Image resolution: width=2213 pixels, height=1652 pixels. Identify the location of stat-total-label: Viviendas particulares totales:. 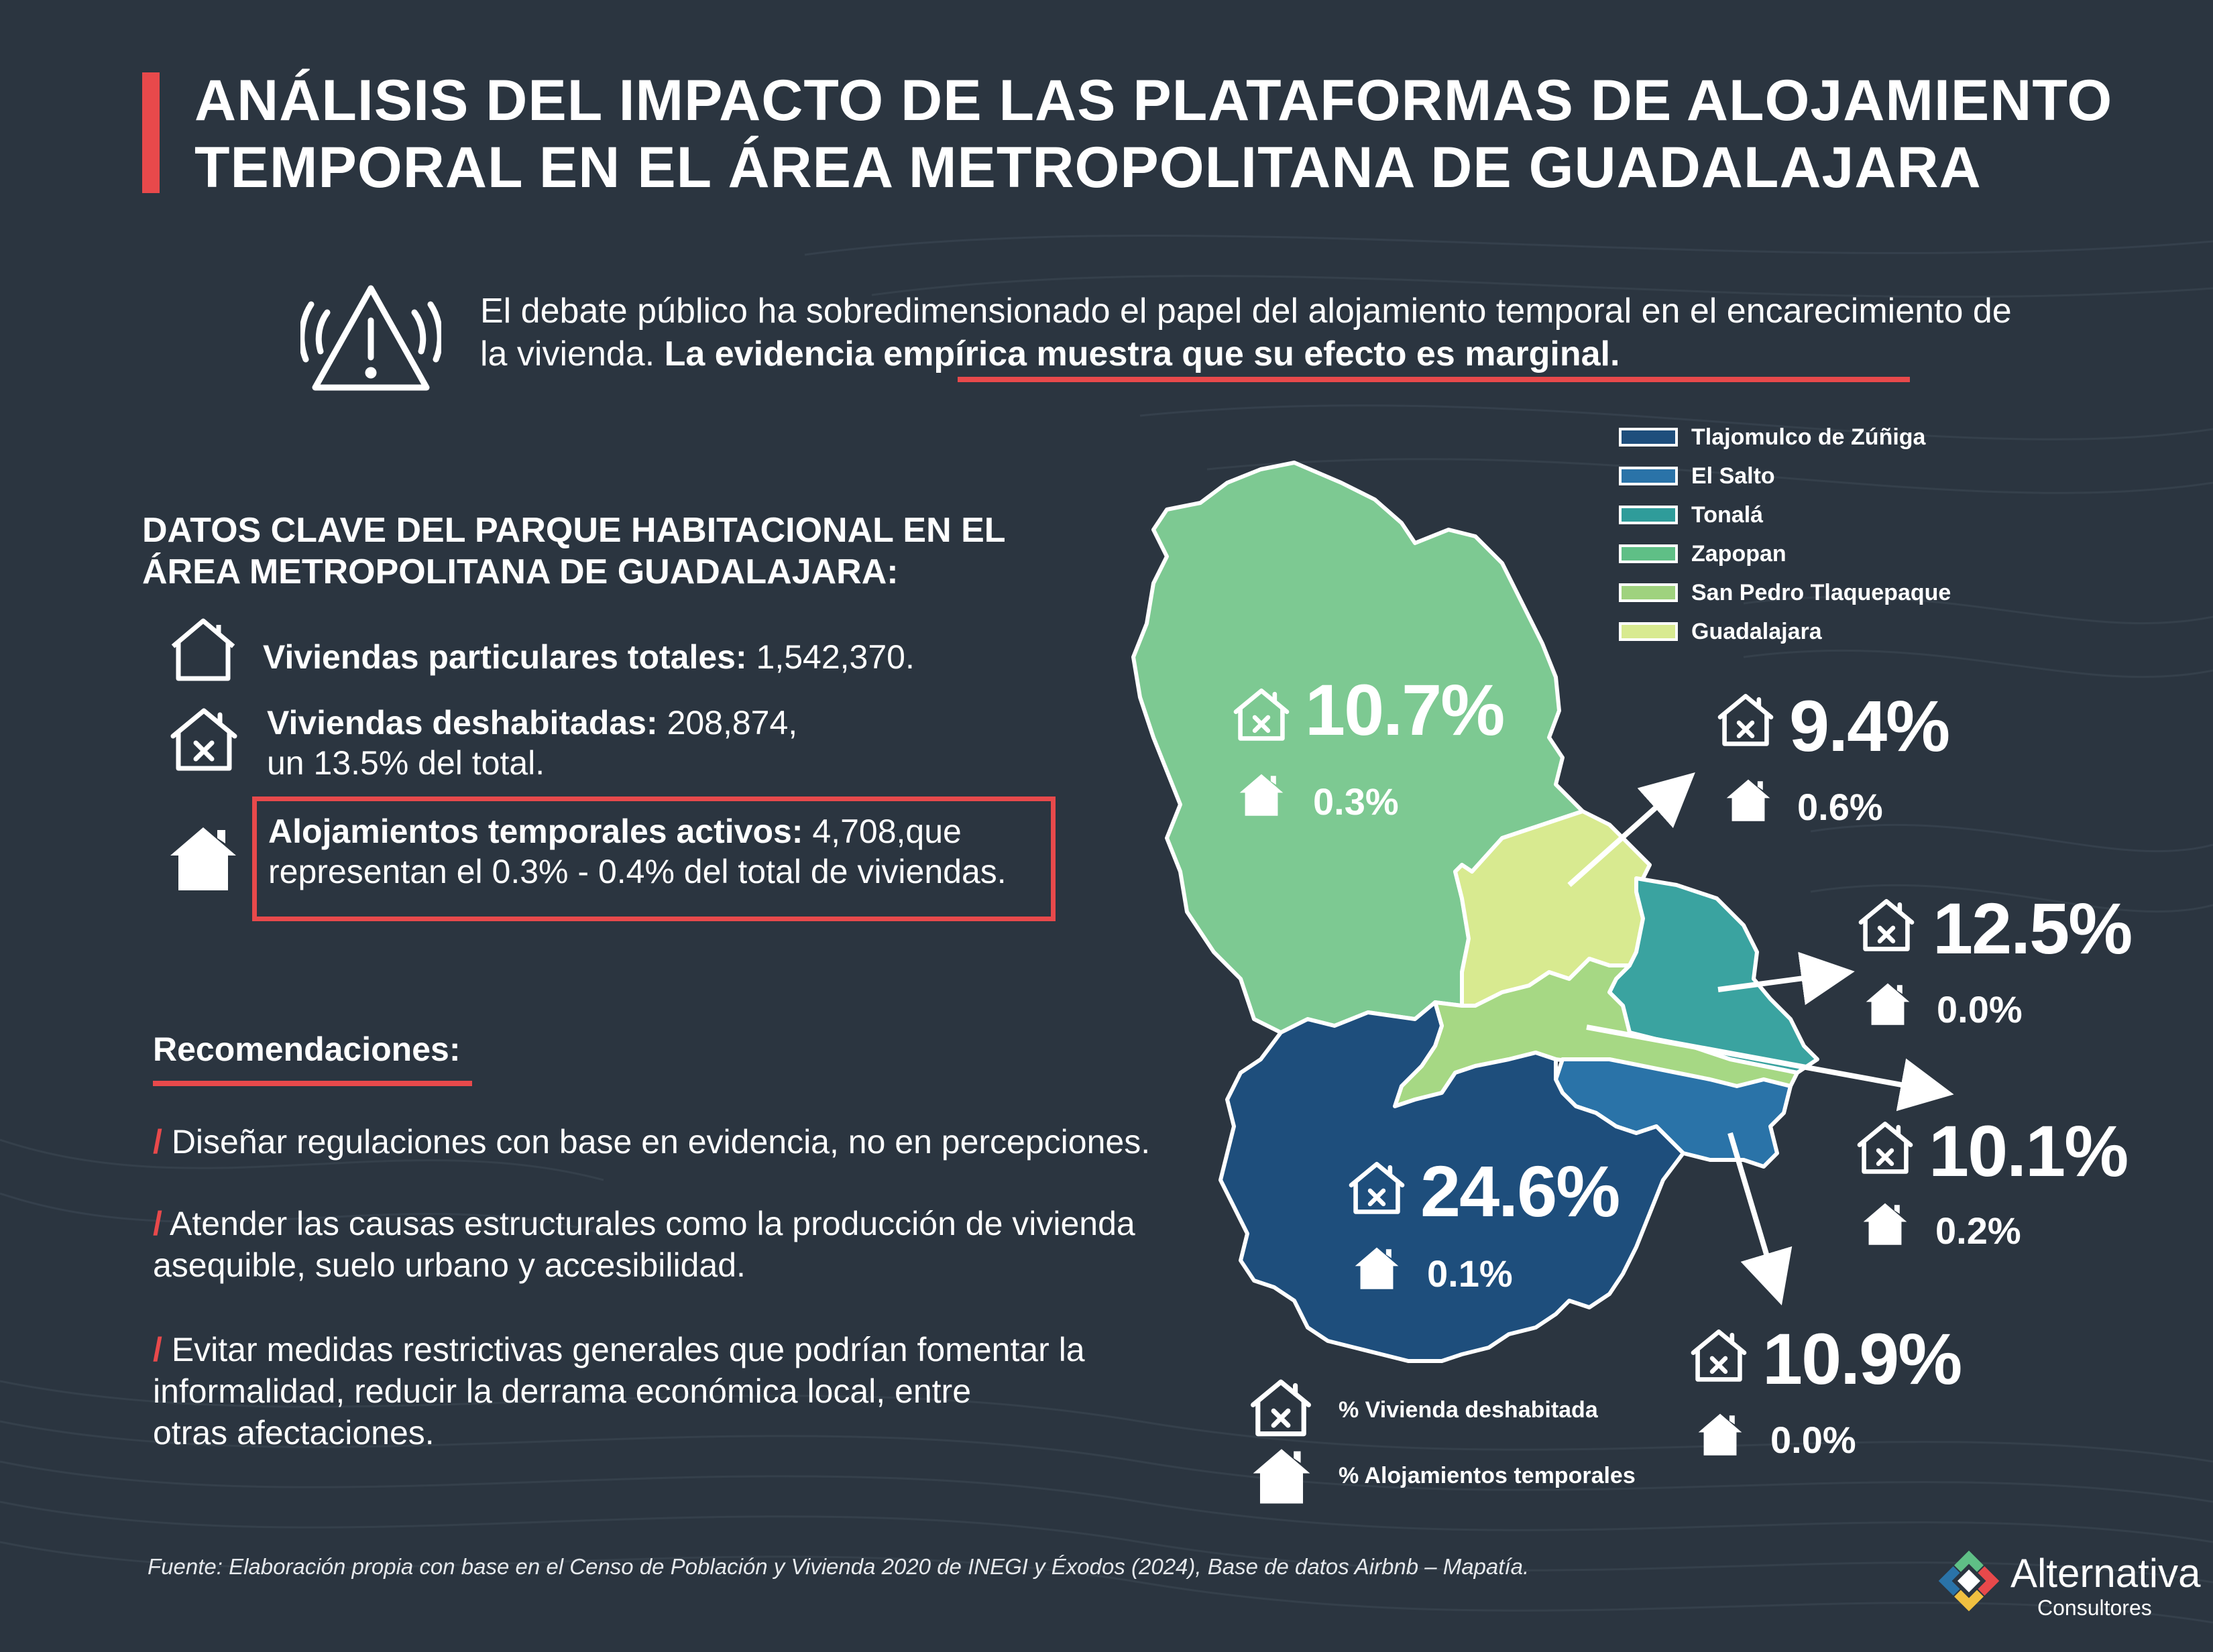
(505, 657).